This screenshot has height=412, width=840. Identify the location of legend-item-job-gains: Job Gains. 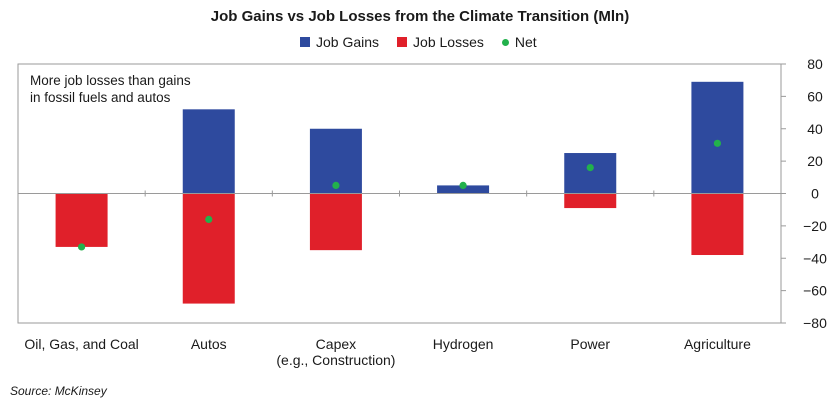
(339, 42).